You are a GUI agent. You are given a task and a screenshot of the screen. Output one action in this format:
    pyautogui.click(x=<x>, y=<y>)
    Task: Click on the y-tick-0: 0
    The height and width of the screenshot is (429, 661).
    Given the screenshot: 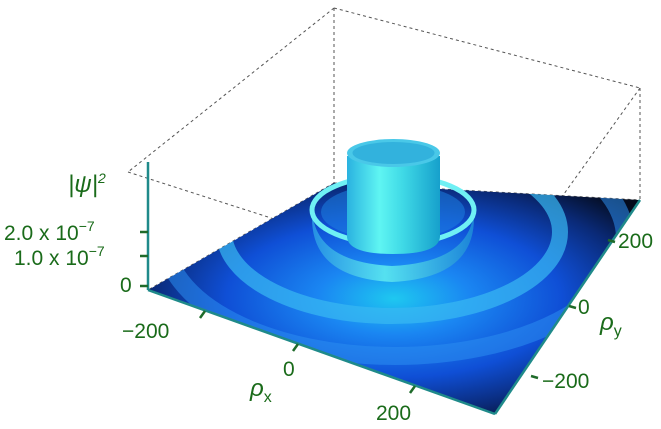 What is the action you would take?
    pyautogui.click(x=584, y=307)
    